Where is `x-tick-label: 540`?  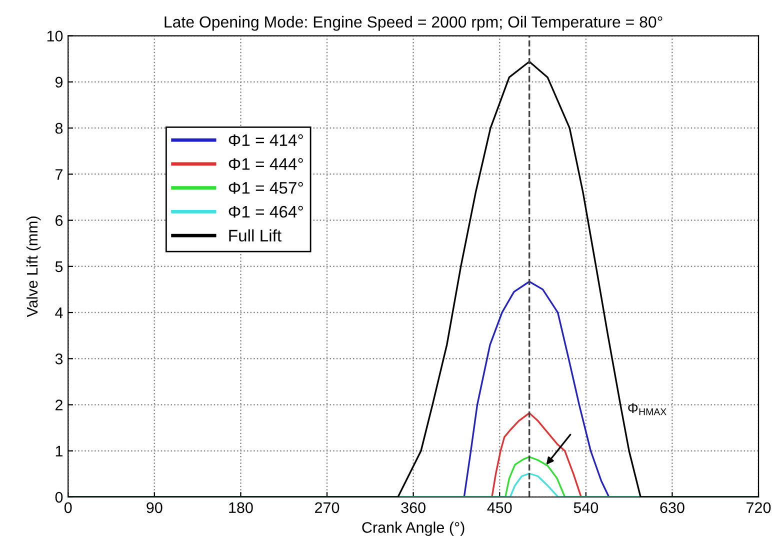
x-tick-label: 540 is located at coordinates (586, 508).